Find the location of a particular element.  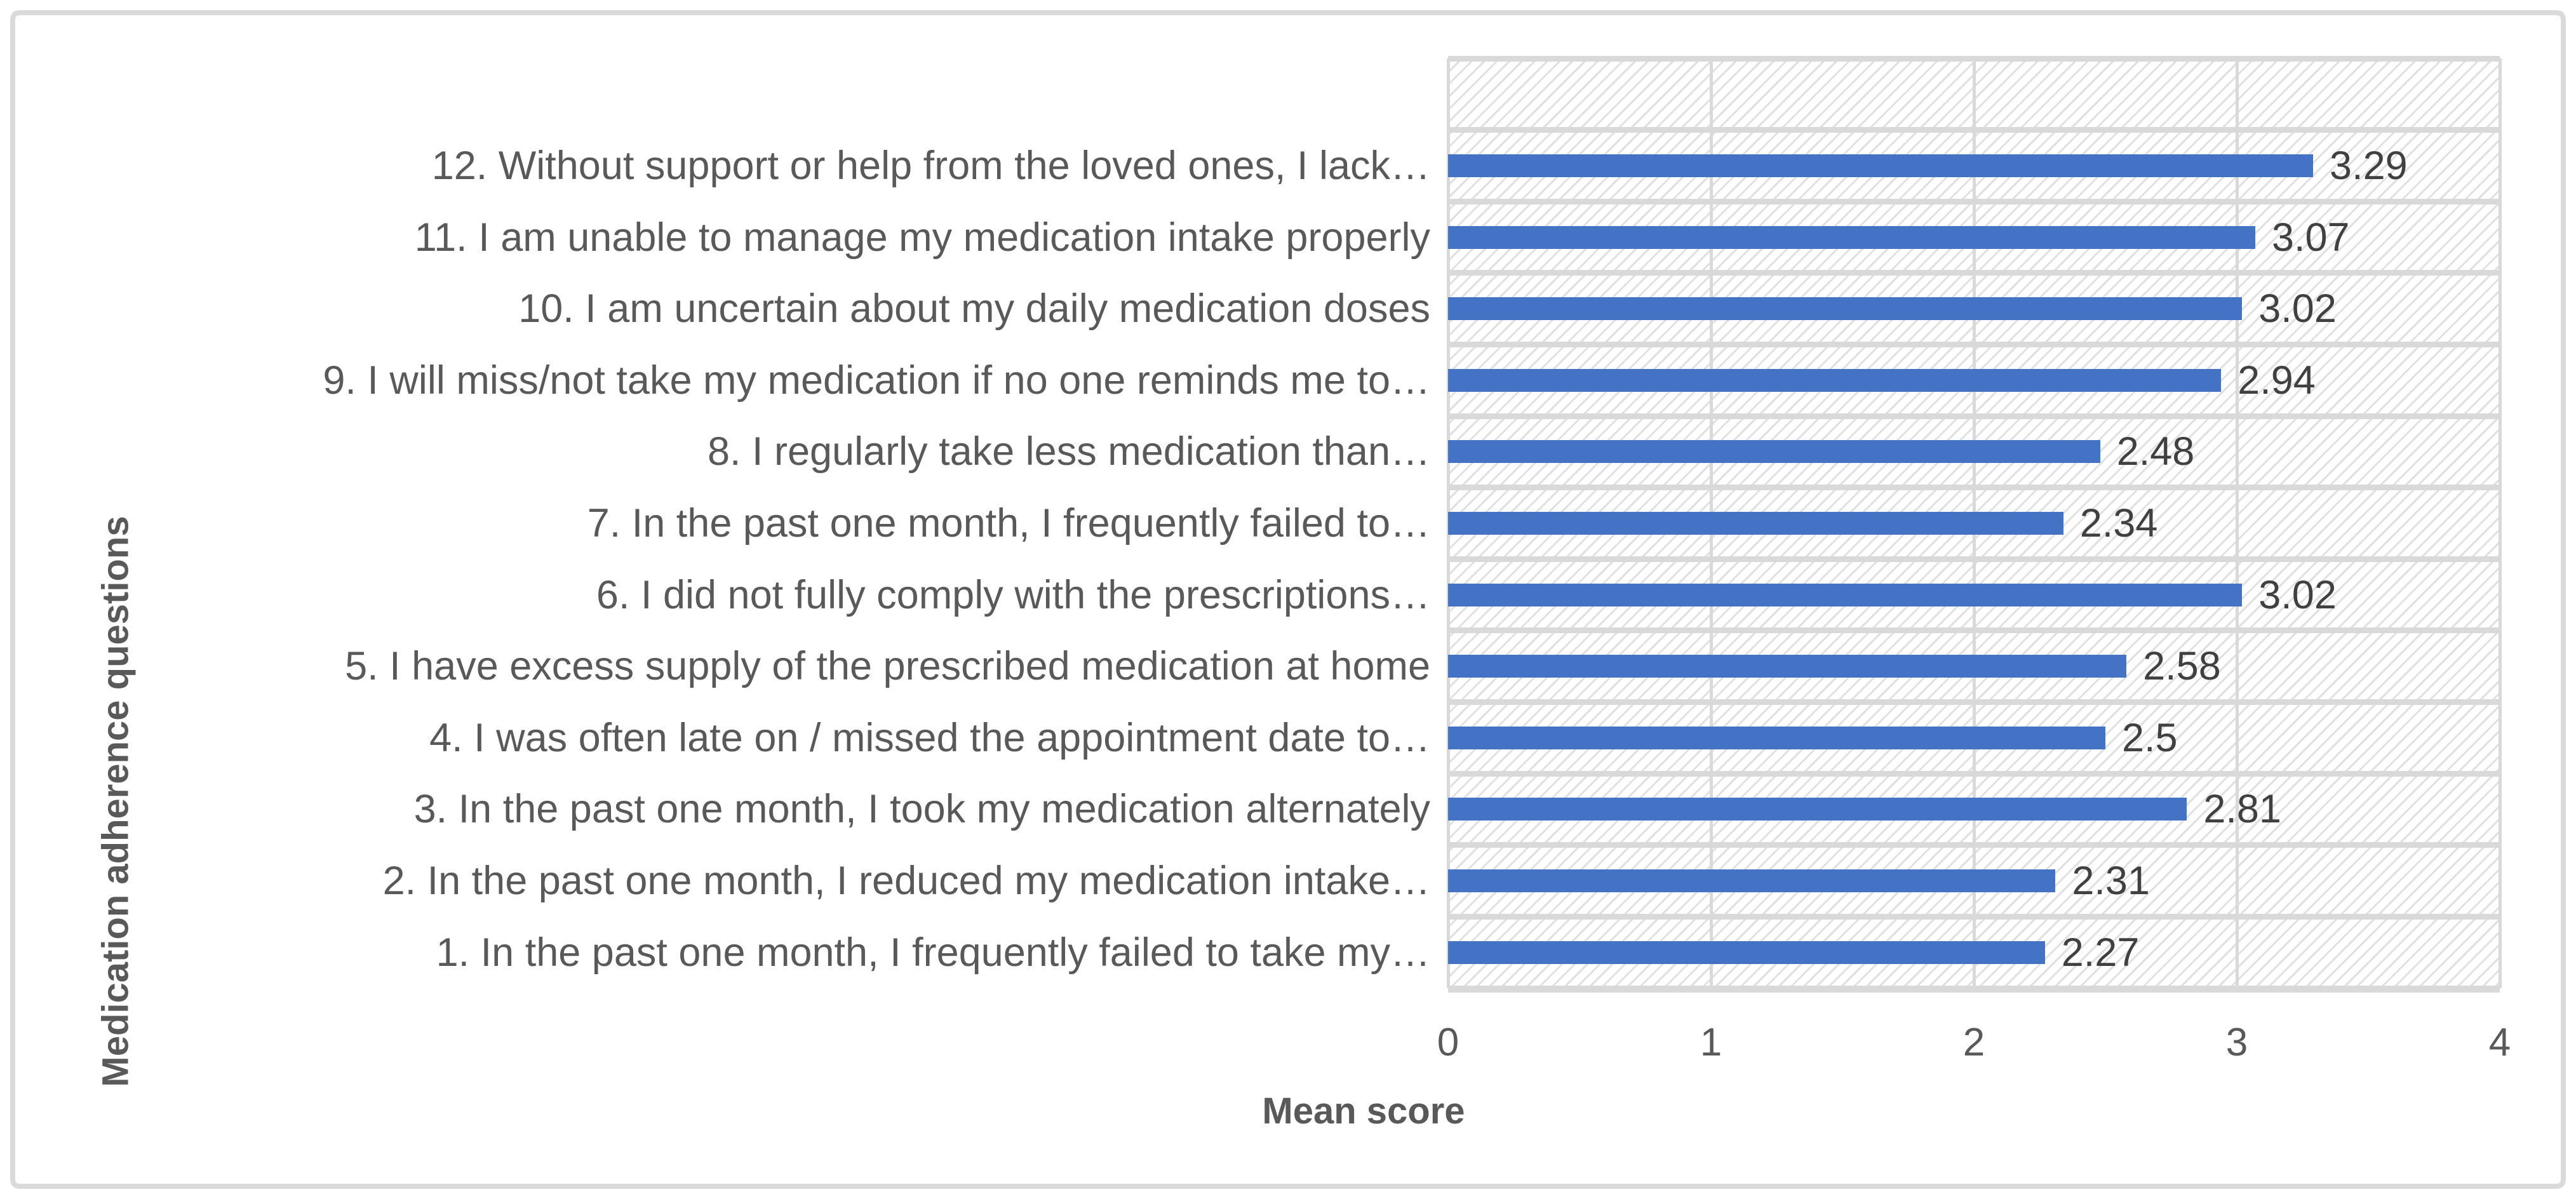

bar-value-label: 2.94 is located at coordinates (2276, 380).